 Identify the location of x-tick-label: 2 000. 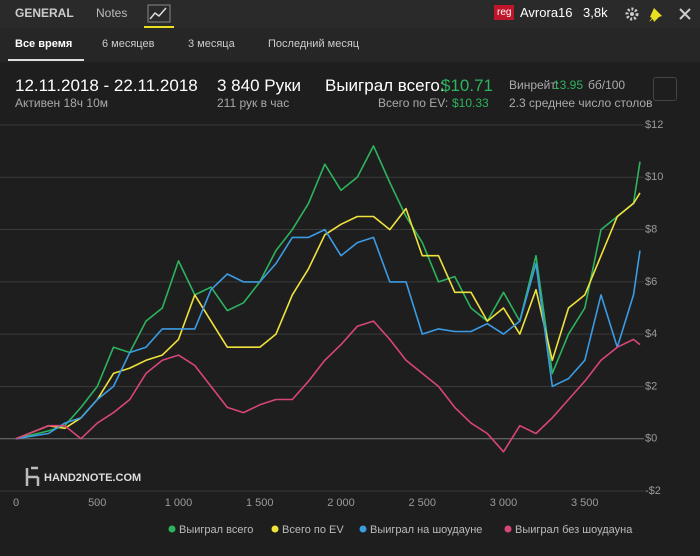
(341, 503).